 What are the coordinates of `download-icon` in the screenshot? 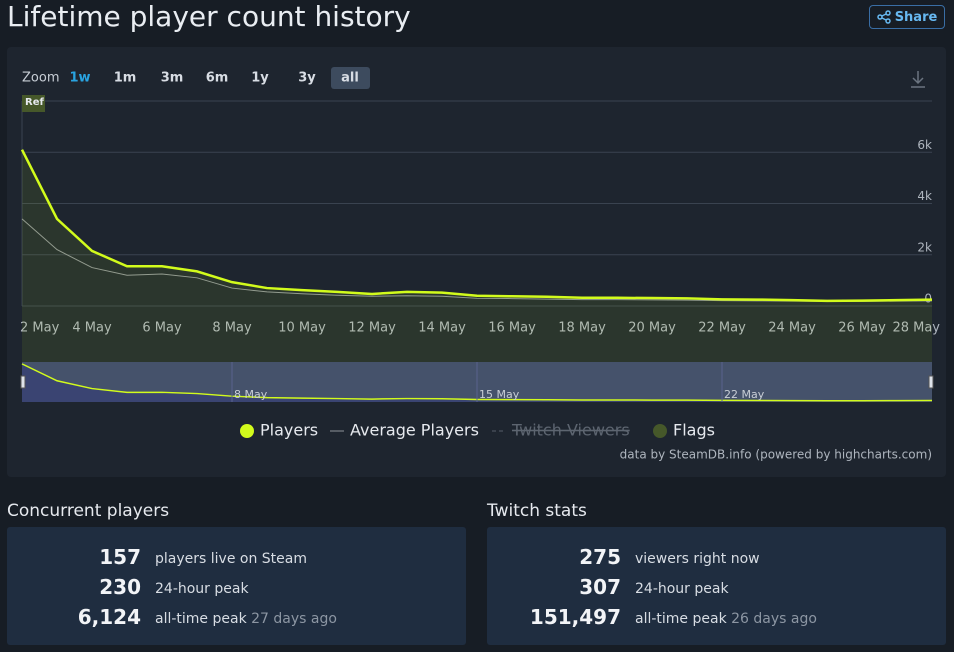 It's located at (918, 79).